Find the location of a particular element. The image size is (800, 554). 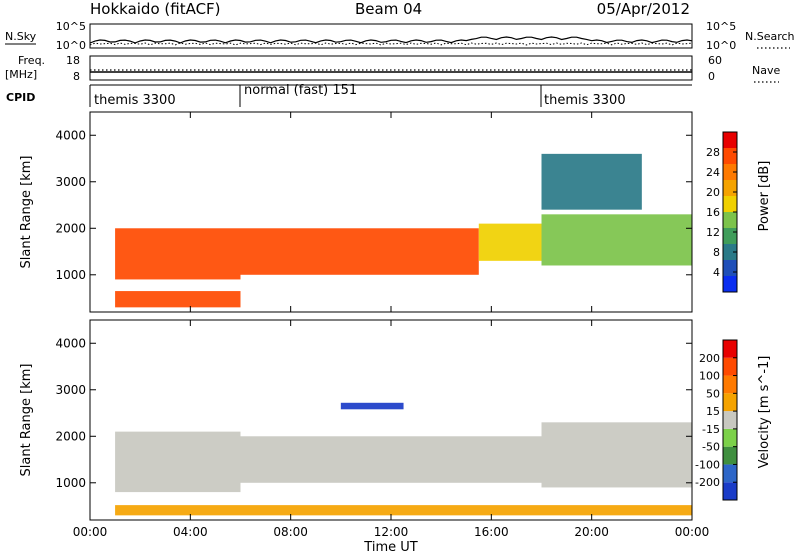

frequency-left-tick-top: 18 is located at coordinates (73, 60).